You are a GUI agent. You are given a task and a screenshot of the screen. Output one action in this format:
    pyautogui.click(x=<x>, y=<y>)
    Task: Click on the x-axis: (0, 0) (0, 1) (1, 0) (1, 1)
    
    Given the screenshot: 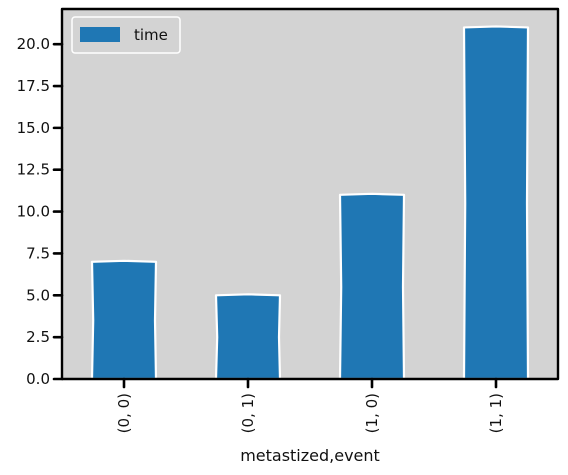 What is the action you would take?
    pyautogui.click(x=310, y=405)
    